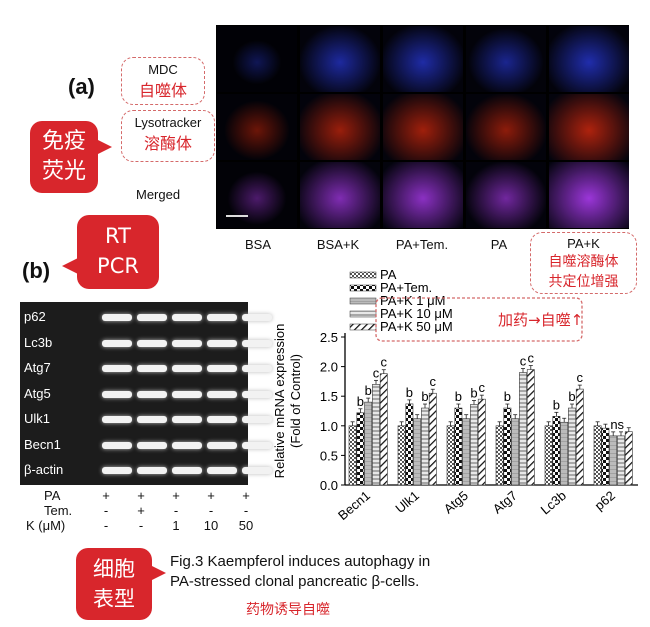 This screenshot has height=627, width=650. Describe the element at coordinates (63, 141) in the screenshot. I see `bubble-line1: 免疫` at that location.